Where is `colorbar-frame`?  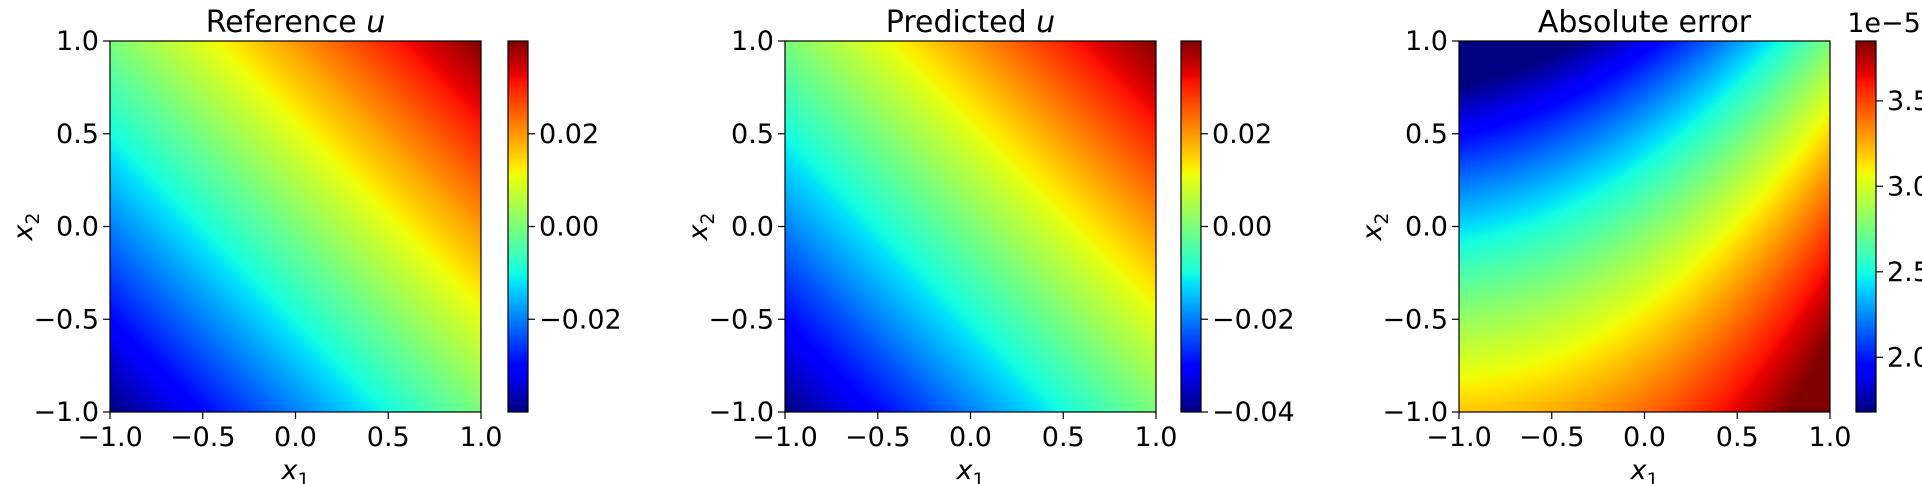
colorbar-frame is located at coordinates (1866, 226).